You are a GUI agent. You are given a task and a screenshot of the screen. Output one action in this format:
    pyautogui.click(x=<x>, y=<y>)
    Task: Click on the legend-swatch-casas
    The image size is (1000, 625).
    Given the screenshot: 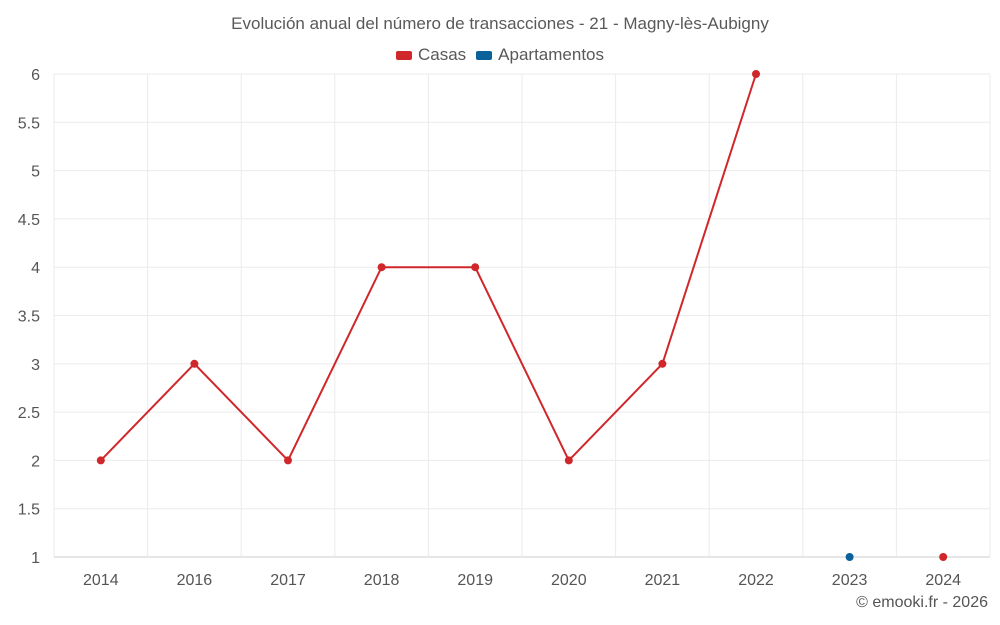 What is the action you would take?
    pyautogui.click(x=403, y=55)
    